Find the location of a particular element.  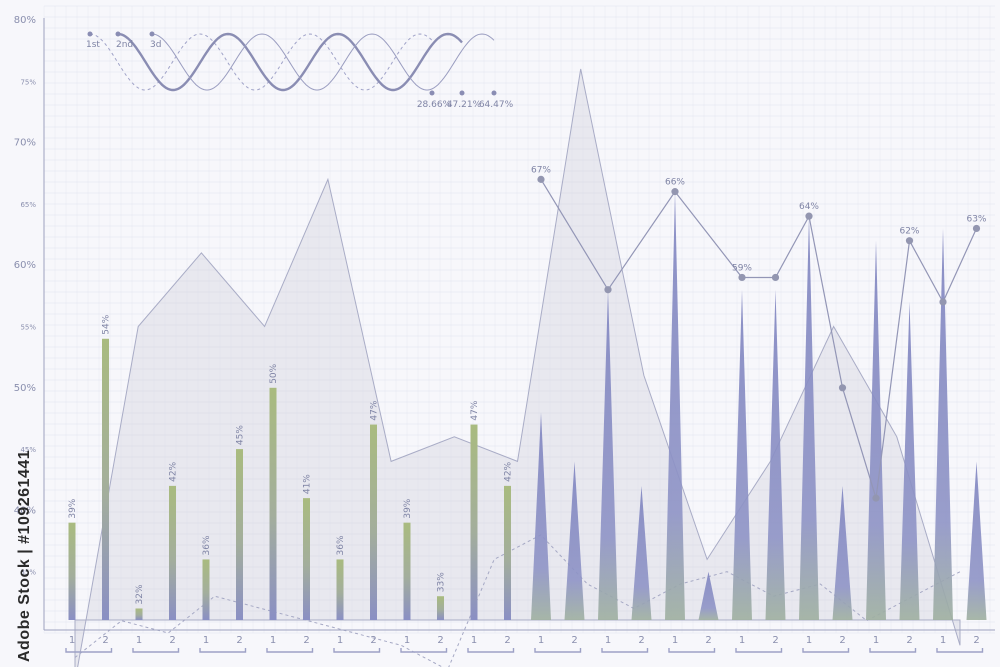

wave-series-label: 2nd is located at coordinates (124, 45).